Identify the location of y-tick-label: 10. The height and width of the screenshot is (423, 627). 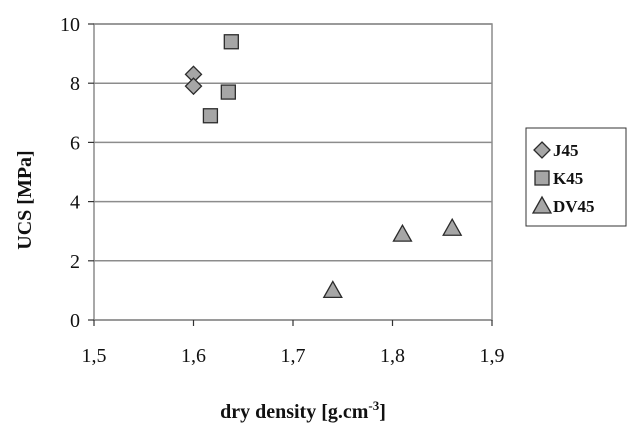
(70, 25).